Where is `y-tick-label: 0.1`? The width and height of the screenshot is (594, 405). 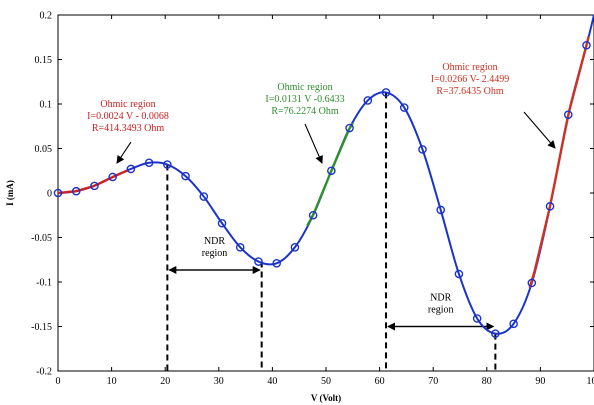
y-tick-label: 0.1 is located at coordinates (46, 105).